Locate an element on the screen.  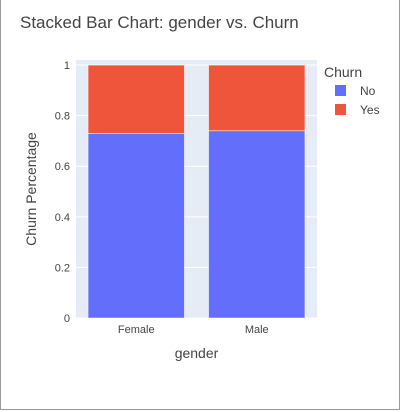
legend-label-yes: Yes is located at coordinates (370, 110).